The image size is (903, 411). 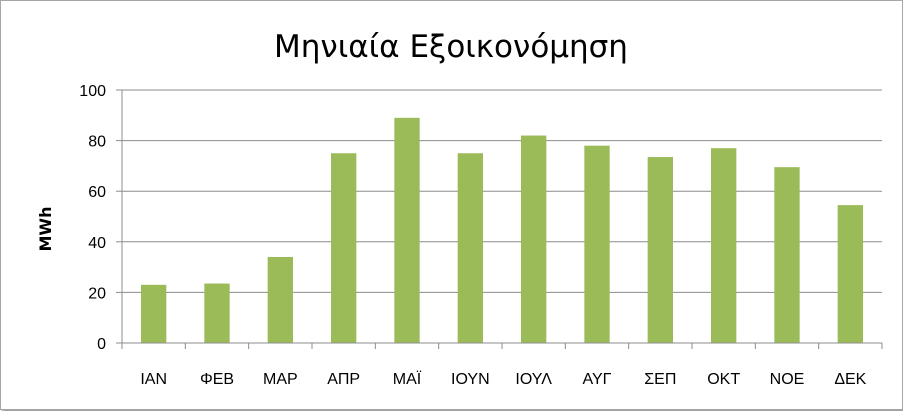 What do you see at coordinates (97, 293) in the screenshot?
I see `y-tick-label: 20` at bounding box center [97, 293].